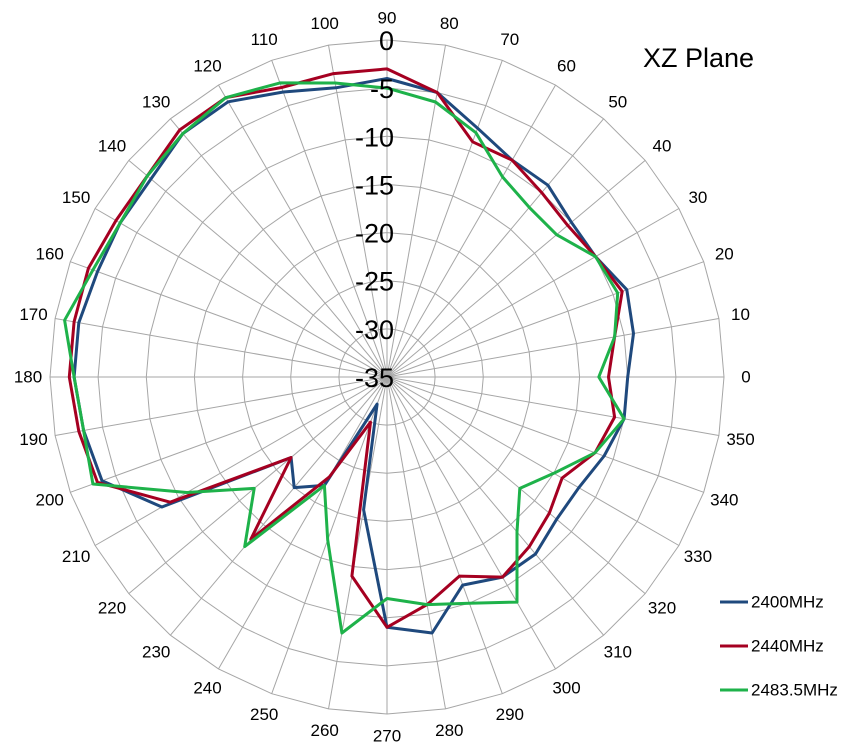 The height and width of the screenshot is (753, 848). What do you see at coordinates (264, 714) in the screenshot?
I see `angle-tick-label: 250` at bounding box center [264, 714].